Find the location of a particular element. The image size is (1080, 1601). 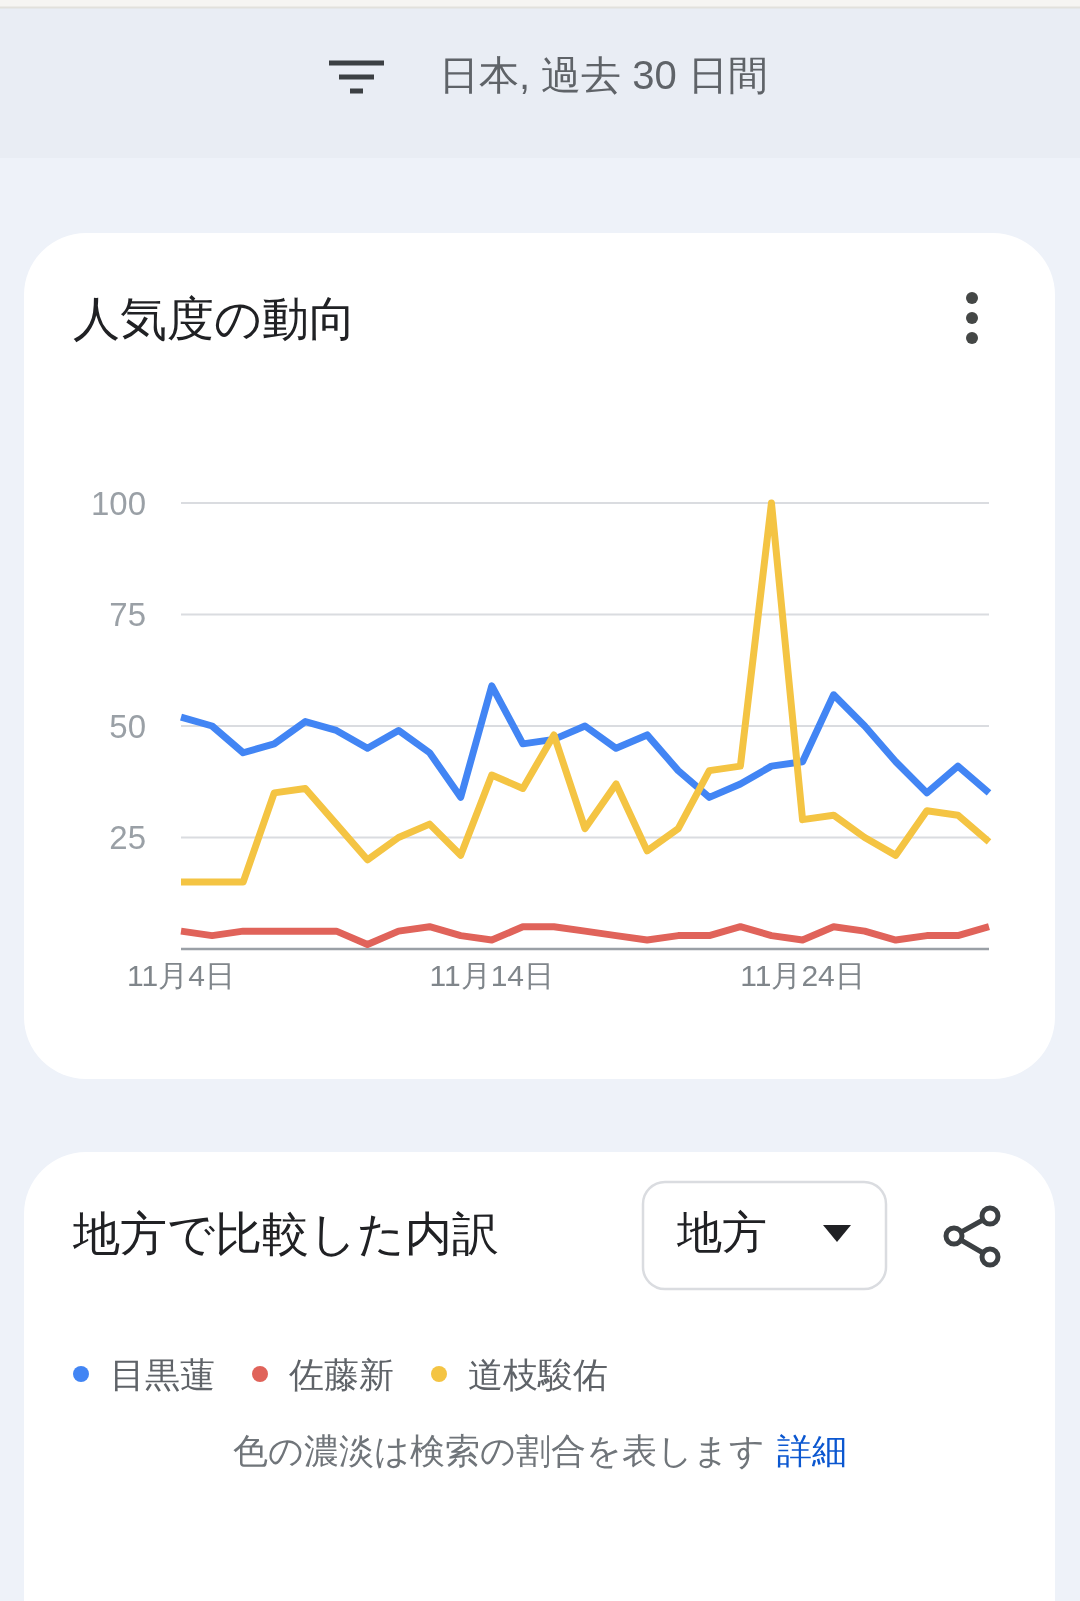

y-tick-label: 100 is located at coordinates (118, 503).